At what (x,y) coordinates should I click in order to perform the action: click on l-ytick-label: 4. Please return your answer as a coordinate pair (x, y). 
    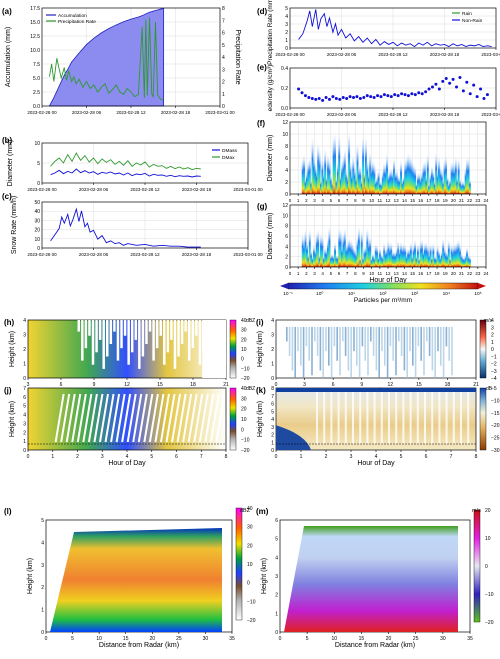
    Looking at the image, I should click on (42, 543).